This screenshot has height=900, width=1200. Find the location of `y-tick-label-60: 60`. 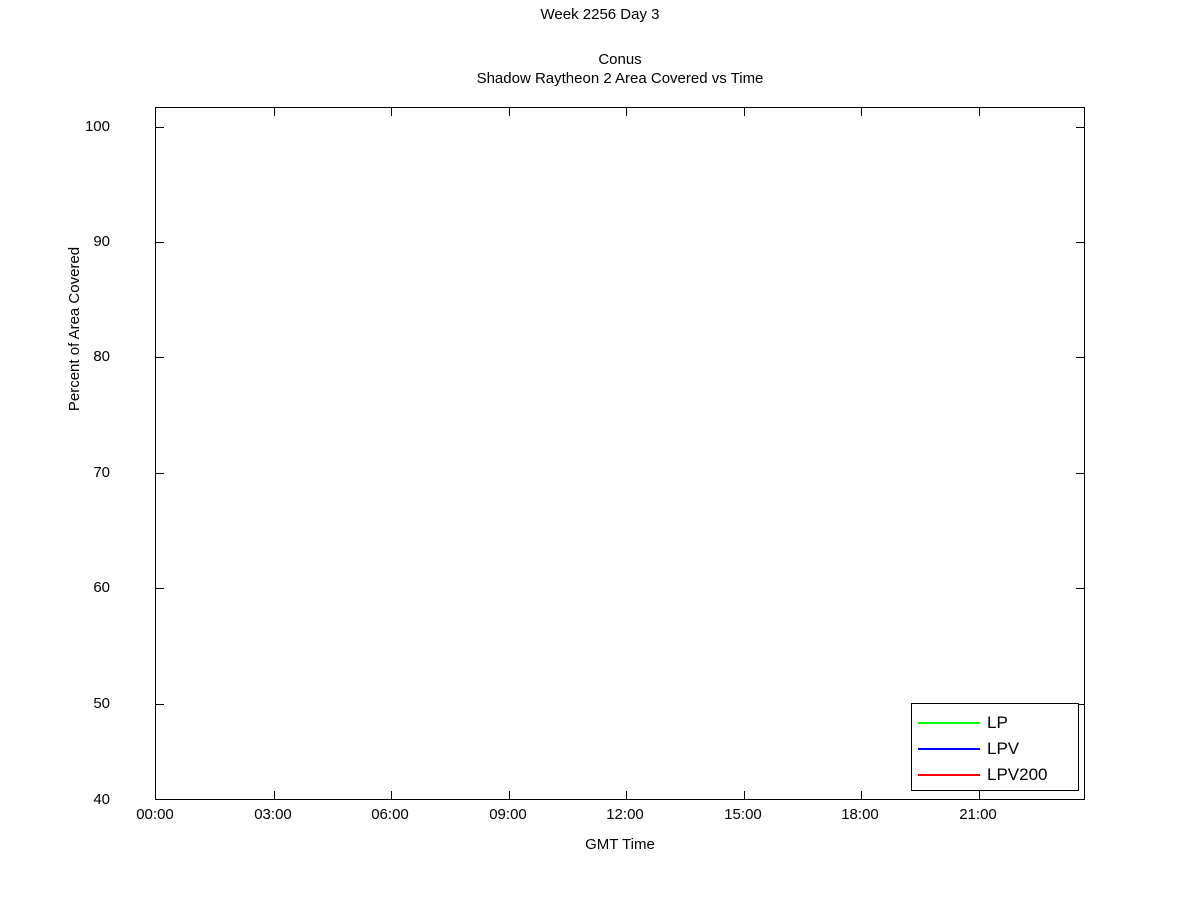

y-tick-label-60: 60 is located at coordinates (101, 587).